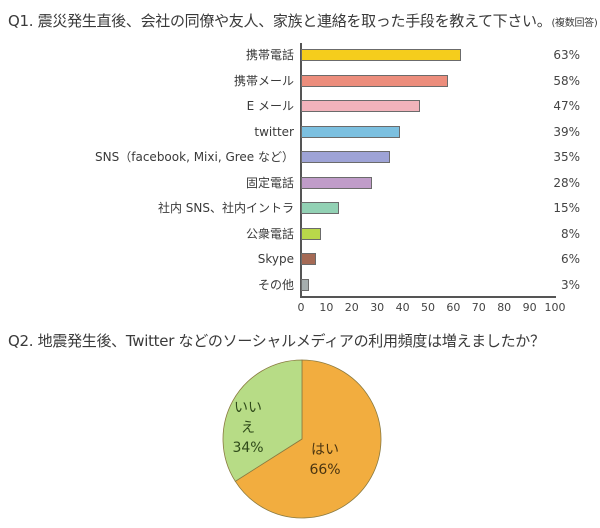 The width and height of the screenshot is (600, 528). I want to click on bar-label: 固定電話, so click(269, 182).